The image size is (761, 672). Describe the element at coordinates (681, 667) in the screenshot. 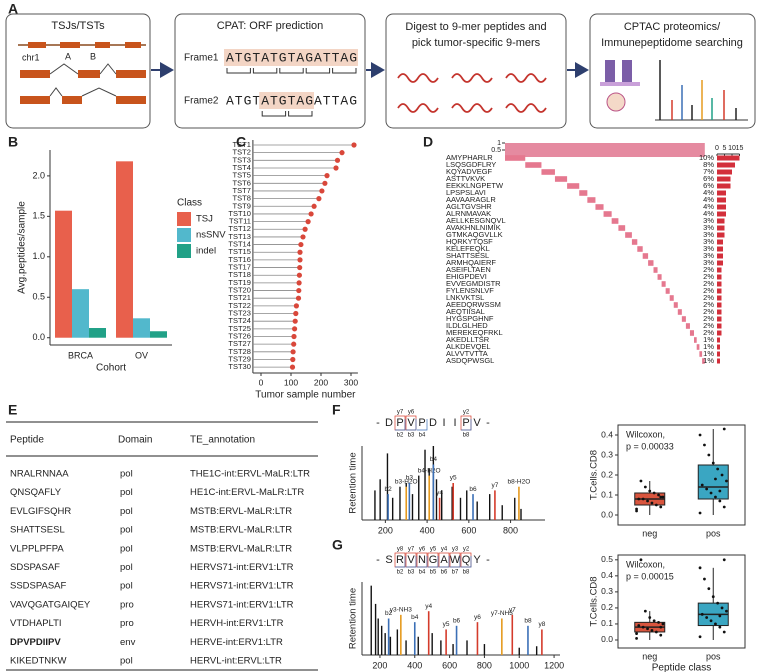

I see `x-axis-label: Peptide class` at that location.